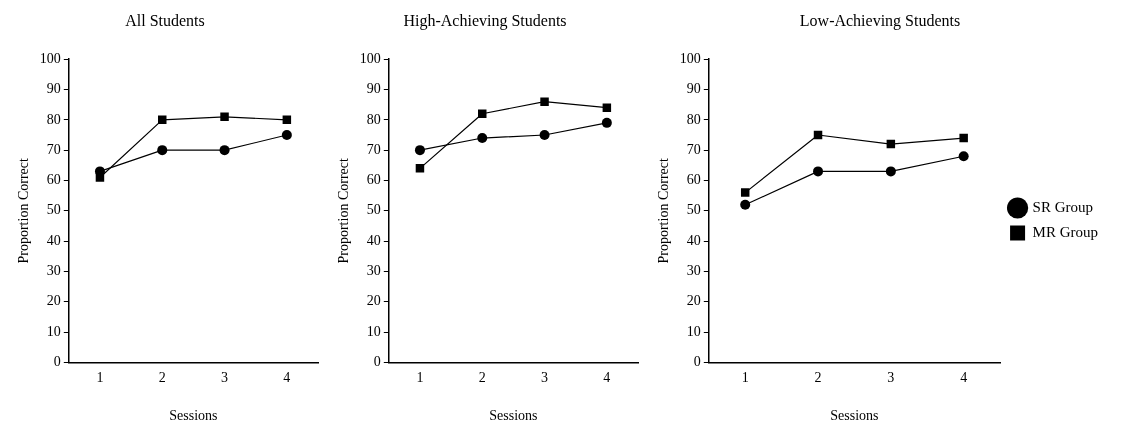  I want to click on chart-title: All Students, so click(165, 20).